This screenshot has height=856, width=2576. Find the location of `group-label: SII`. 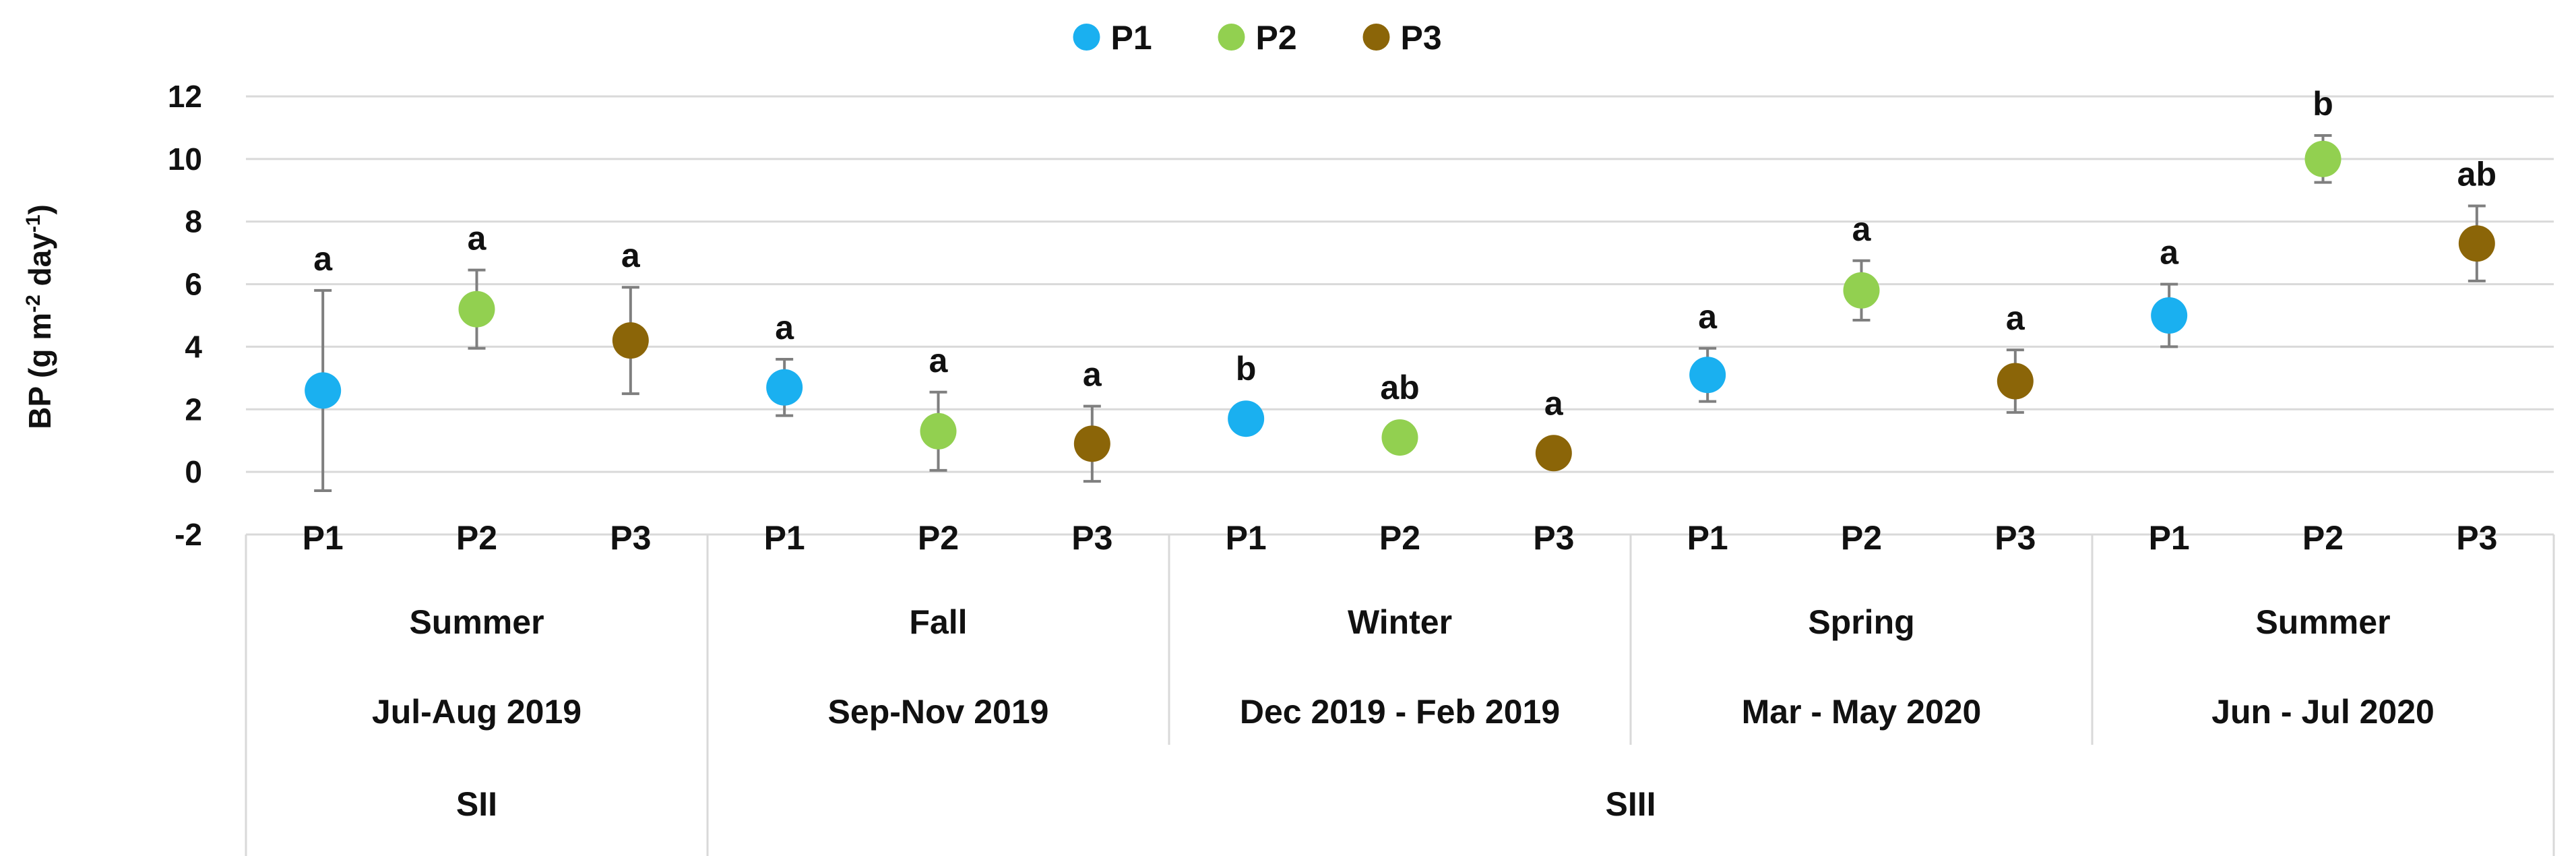

group-label: SII is located at coordinates (476, 804).